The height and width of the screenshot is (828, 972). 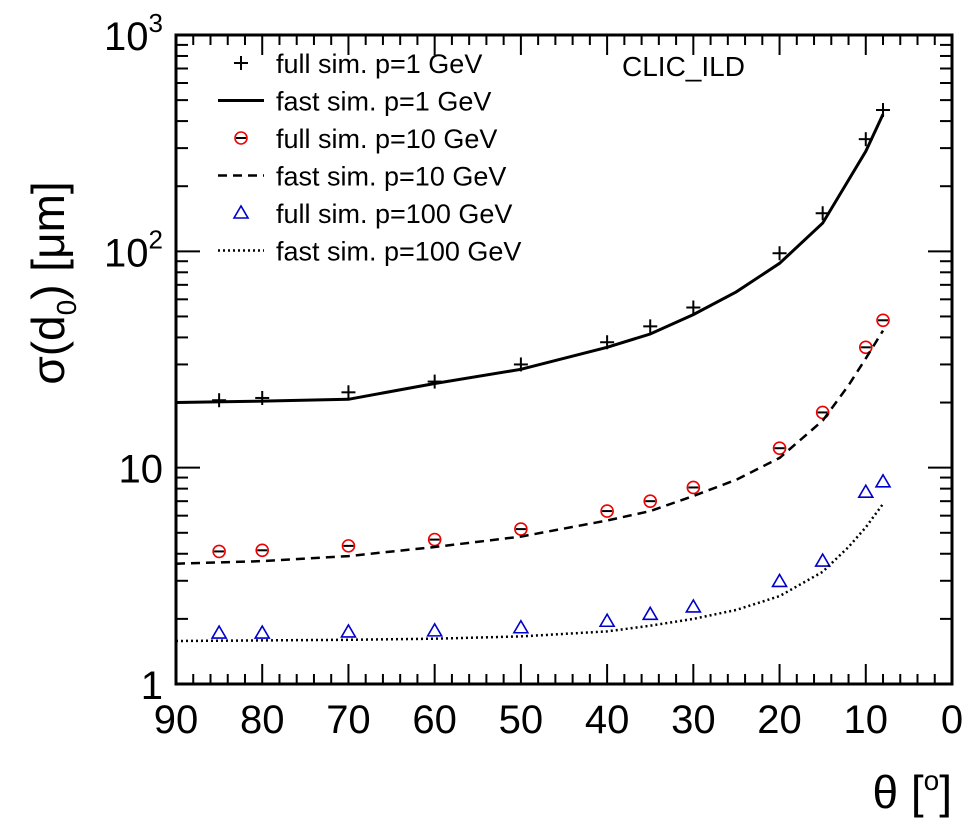 What do you see at coordinates (434, 720) in the screenshot?
I see `x-tick-label: 60` at bounding box center [434, 720].